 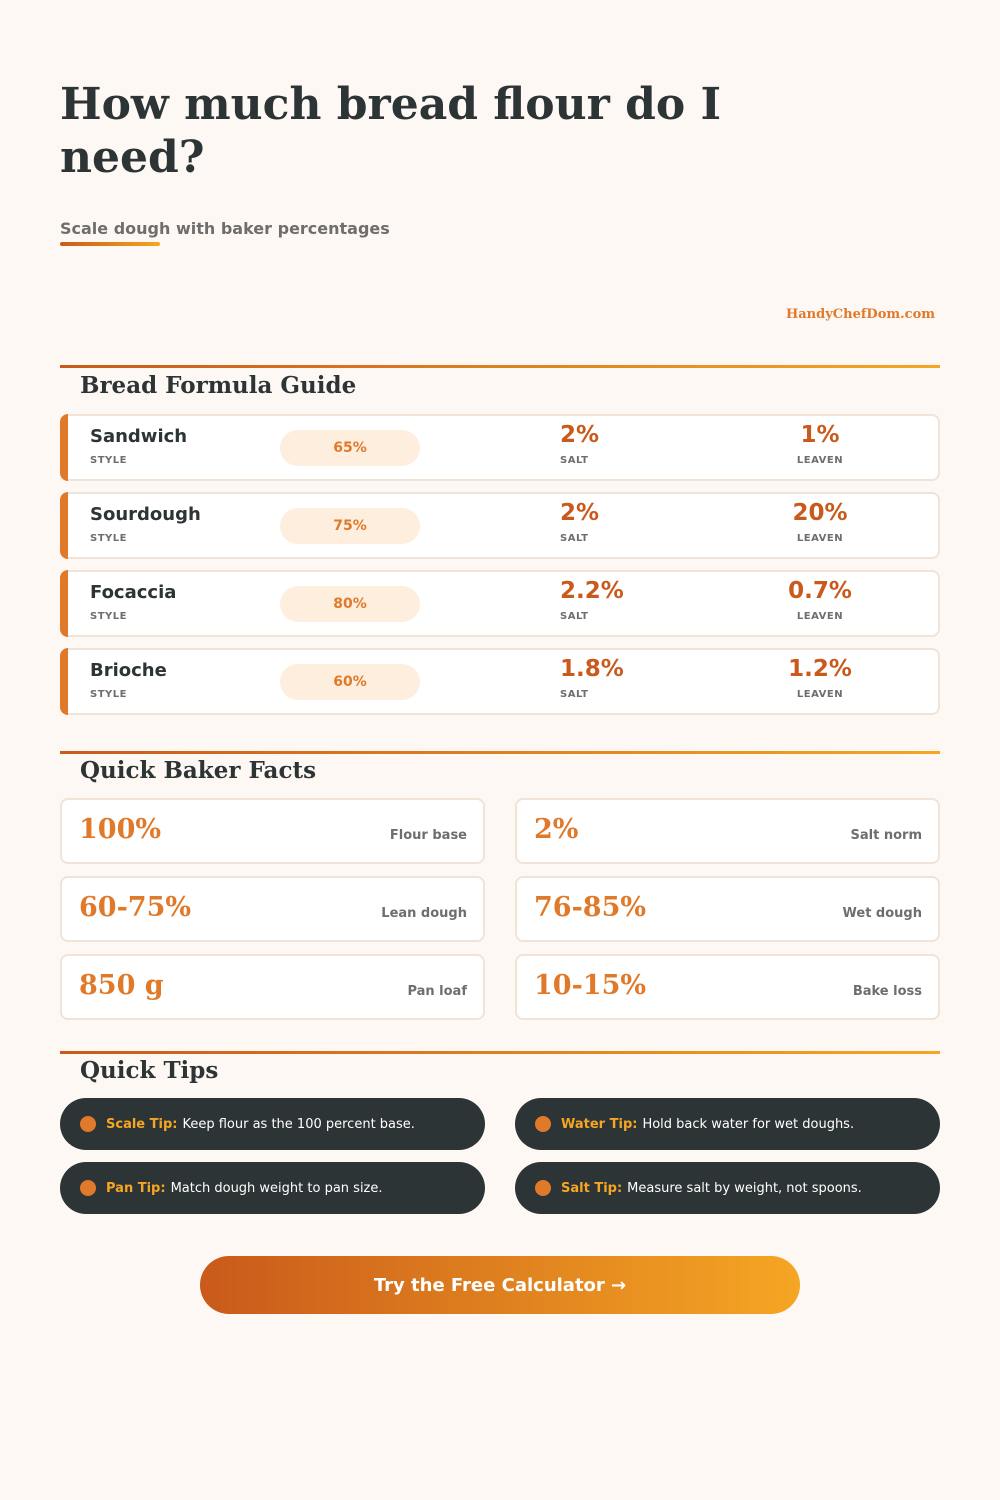 What do you see at coordinates (142, 1124) in the screenshot?
I see `tip-label: Scale Tip:` at bounding box center [142, 1124].